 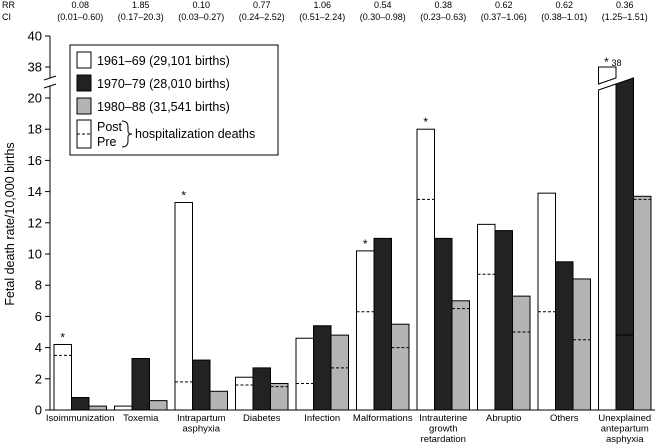 I want to click on category-label: growth, so click(x=443, y=429).